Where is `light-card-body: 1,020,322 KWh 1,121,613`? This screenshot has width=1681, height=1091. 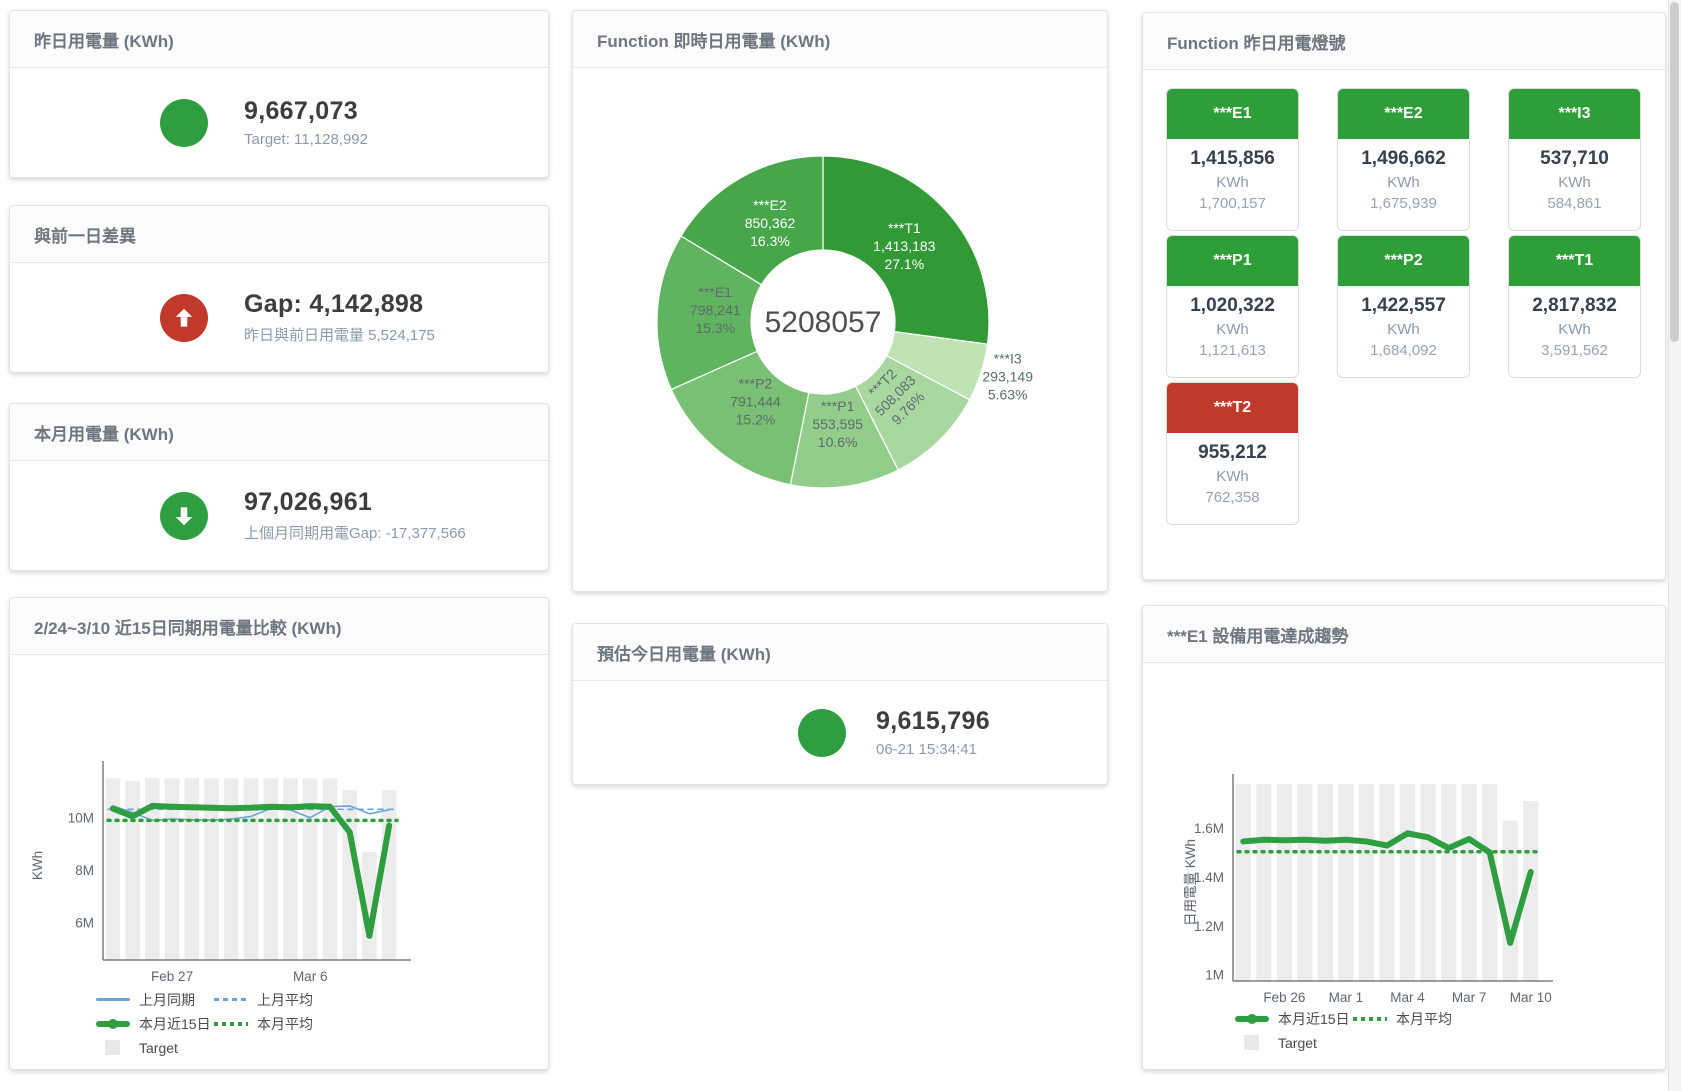 light-card-body: 1,020,322 KWh 1,121,613 is located at coordinates (1232, 322).